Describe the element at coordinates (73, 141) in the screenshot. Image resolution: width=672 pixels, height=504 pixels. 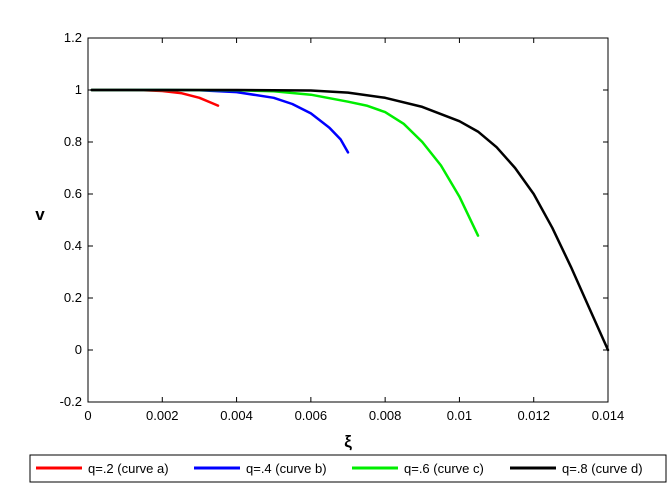
I see `y-tick-label: 0.8` at that location.